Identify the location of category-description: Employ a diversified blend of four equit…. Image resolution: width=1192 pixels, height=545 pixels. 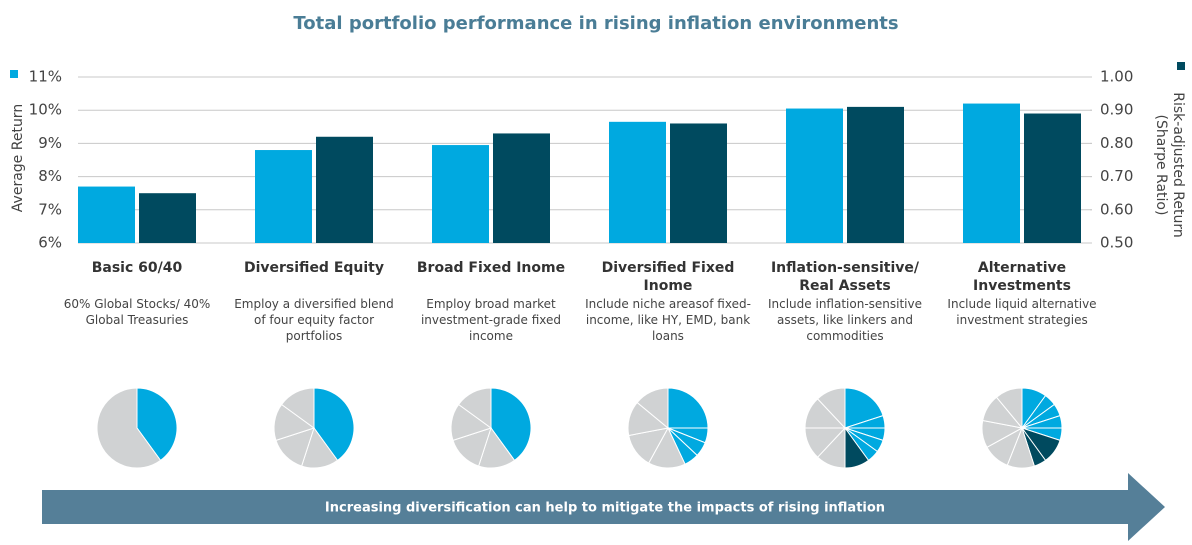
(314, 320).